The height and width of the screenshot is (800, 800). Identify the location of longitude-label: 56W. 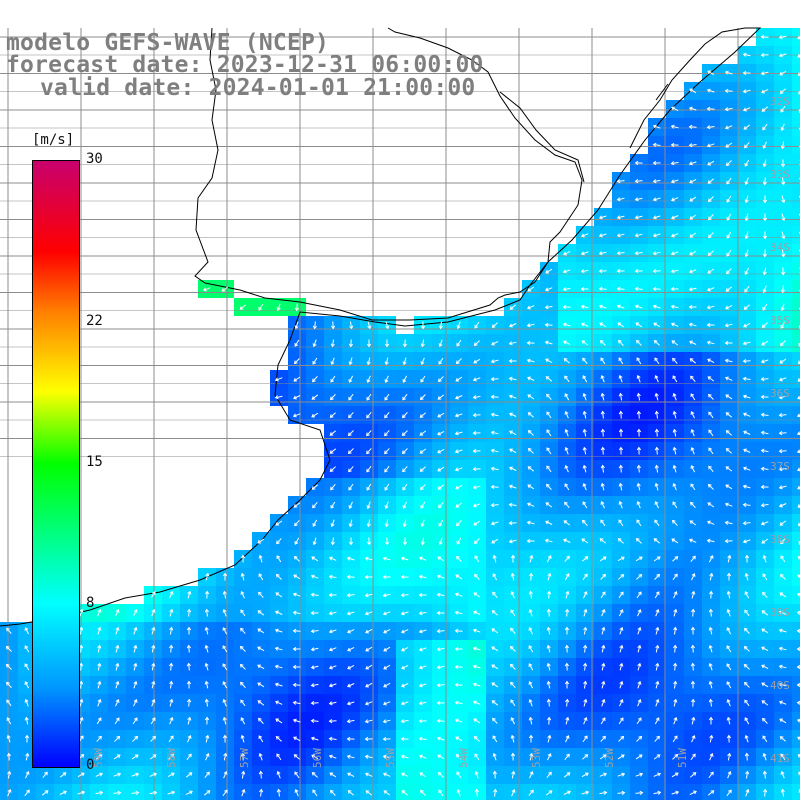
(317, 758).